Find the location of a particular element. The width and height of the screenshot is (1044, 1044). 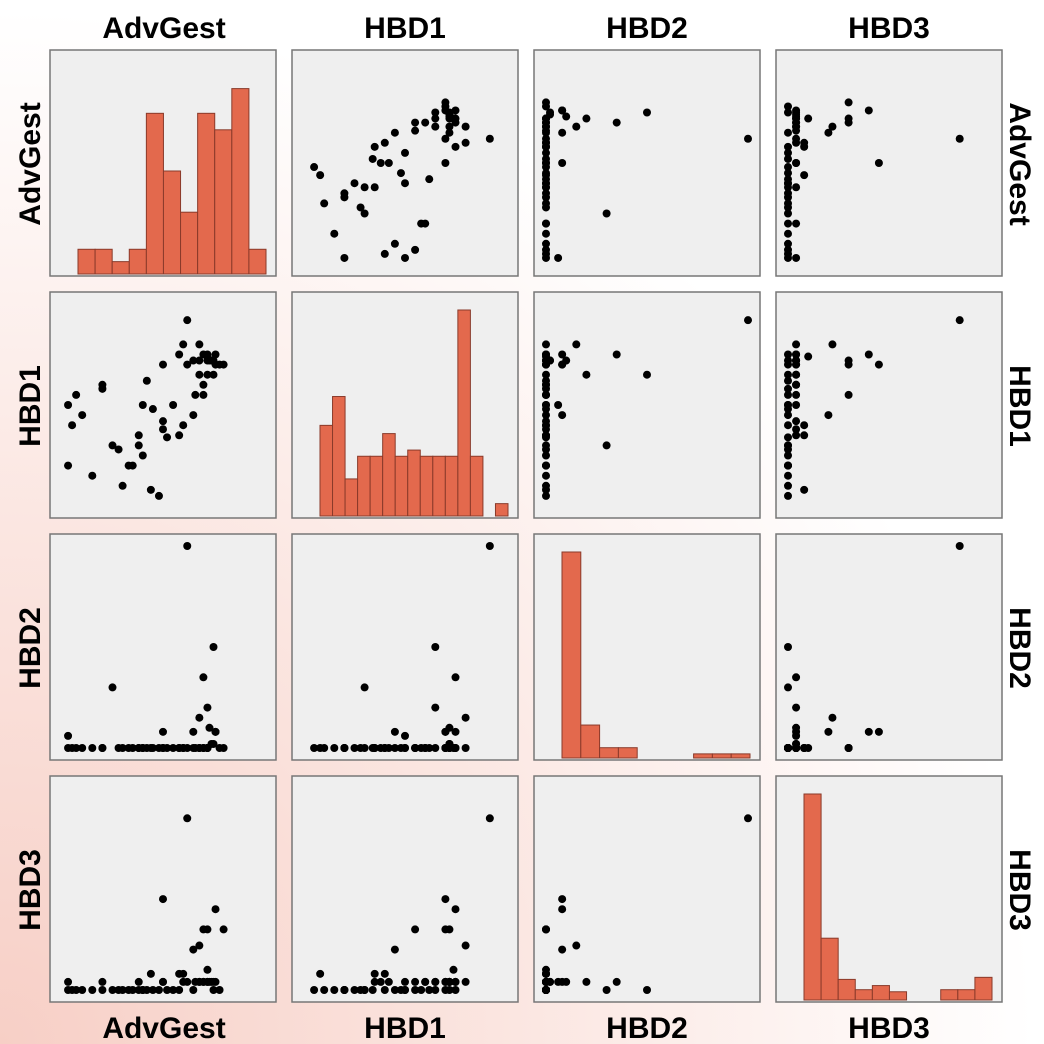

panel-hbd1-vs-advgest is located at coordinates (163, 405).